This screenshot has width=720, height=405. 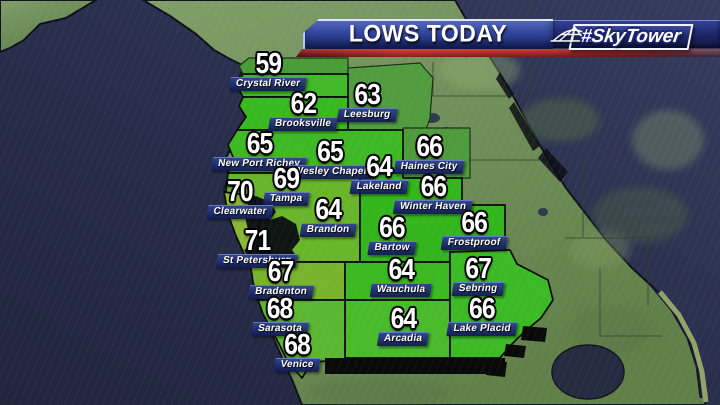 What do you see at coordinates (482, 329) in the screenshot?
I see `city-label: Lake Placid` at bounding box center [482, 329].